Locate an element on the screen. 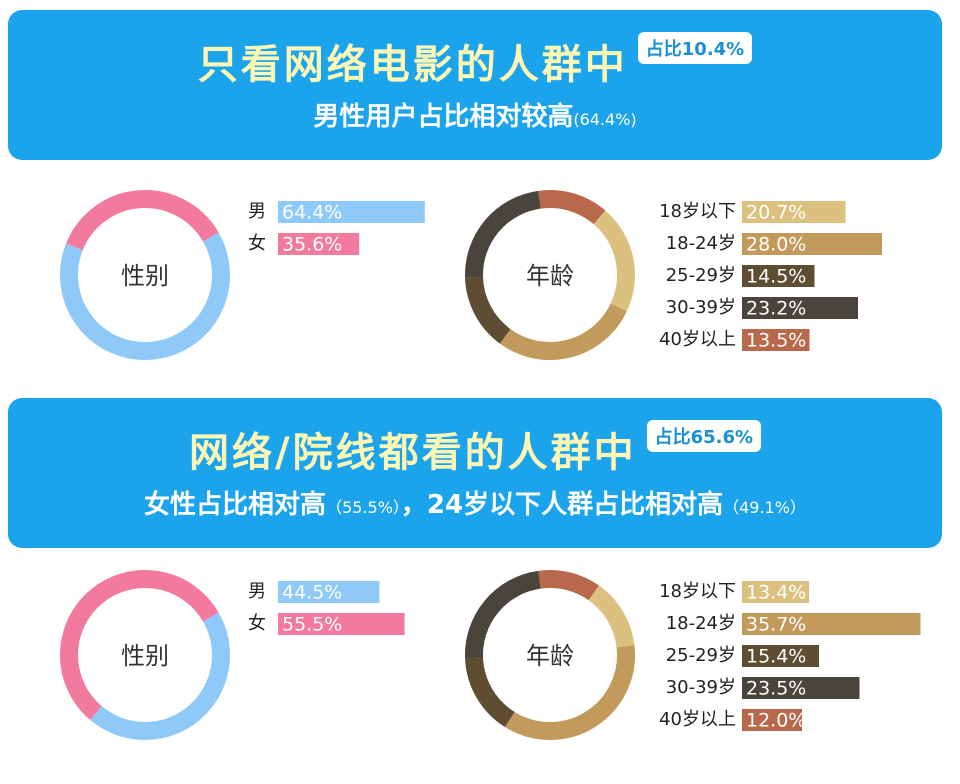  header-title: 只看网络电影的人群中 占比10.4% is located at coordinates (475, 61).